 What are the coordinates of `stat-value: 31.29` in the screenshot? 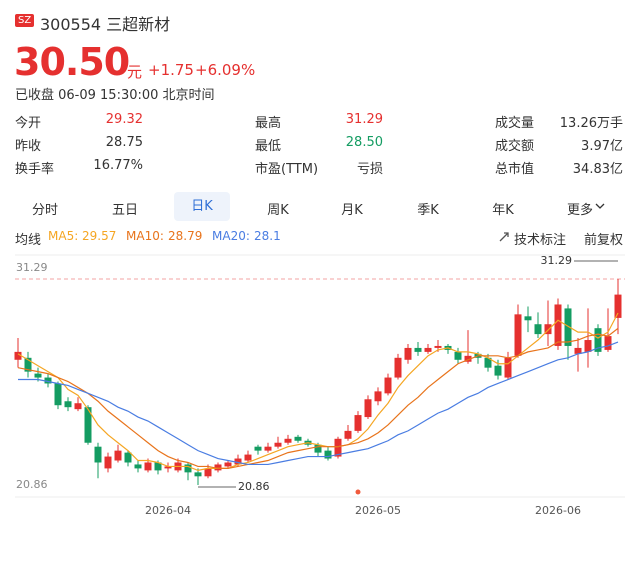 It's located at (364, 119).